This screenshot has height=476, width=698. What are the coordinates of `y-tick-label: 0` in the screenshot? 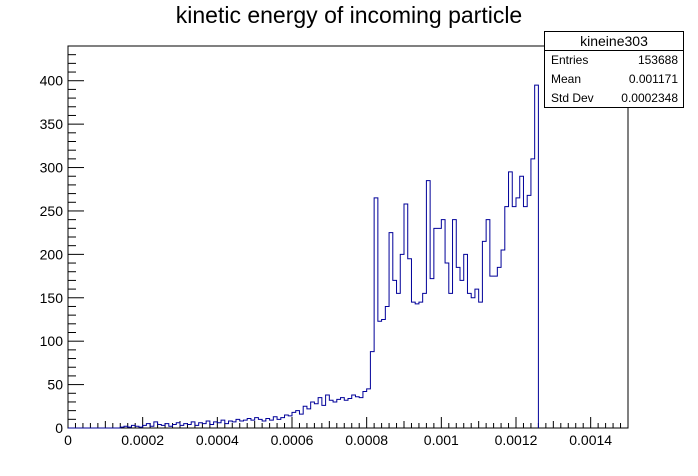 It's located at (59, 428).